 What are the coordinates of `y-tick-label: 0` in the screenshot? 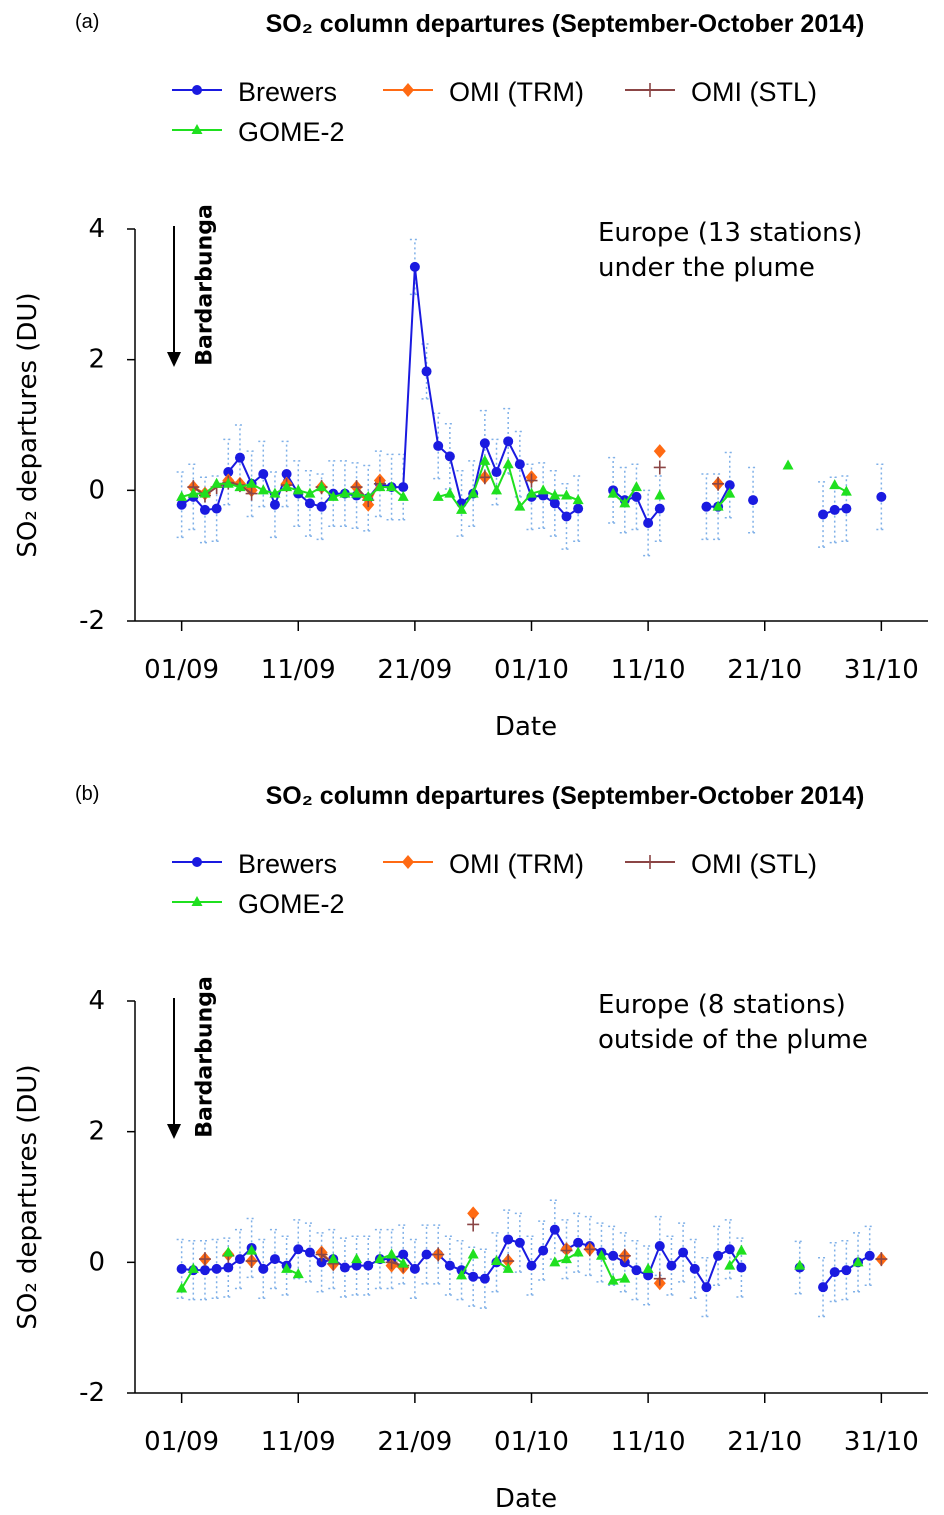 It's located at (96, 1262).